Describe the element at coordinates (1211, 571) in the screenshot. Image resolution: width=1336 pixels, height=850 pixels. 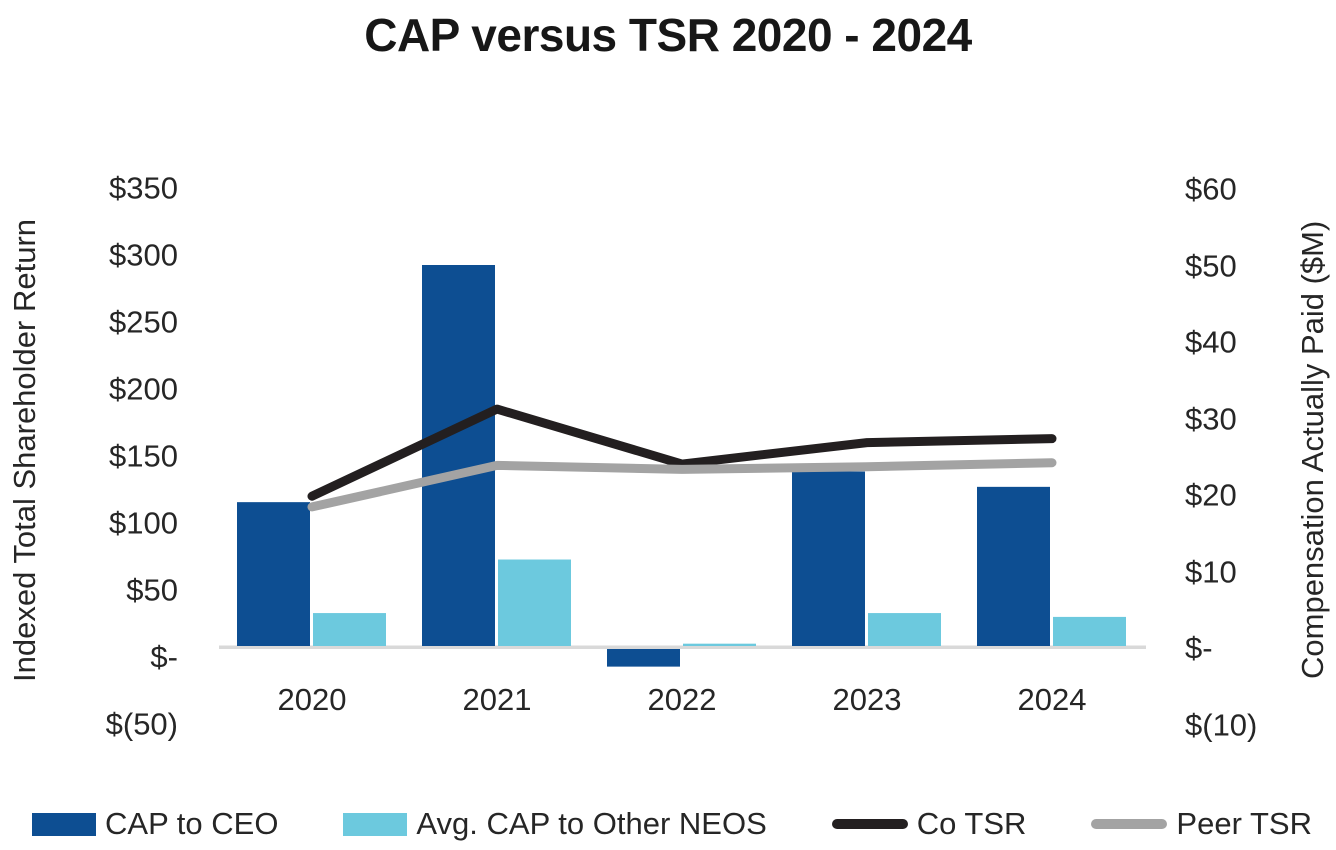
I see `right-tick-5: $10` at that location.